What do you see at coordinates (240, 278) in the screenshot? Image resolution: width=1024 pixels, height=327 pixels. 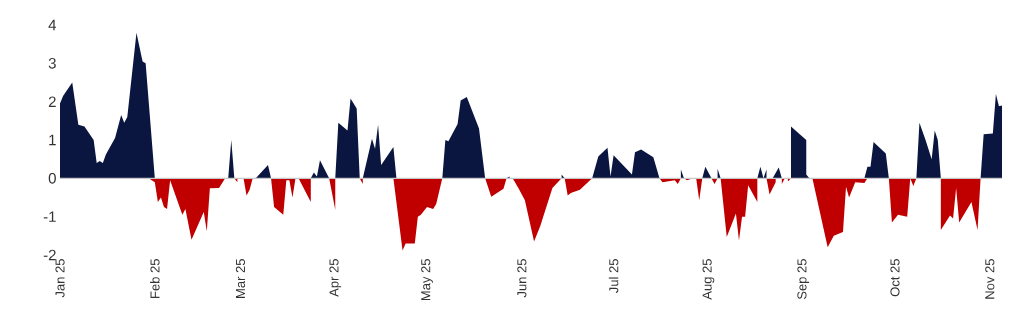 I see `x-tick-label: Mar 25` at bounding box center [240, 278].